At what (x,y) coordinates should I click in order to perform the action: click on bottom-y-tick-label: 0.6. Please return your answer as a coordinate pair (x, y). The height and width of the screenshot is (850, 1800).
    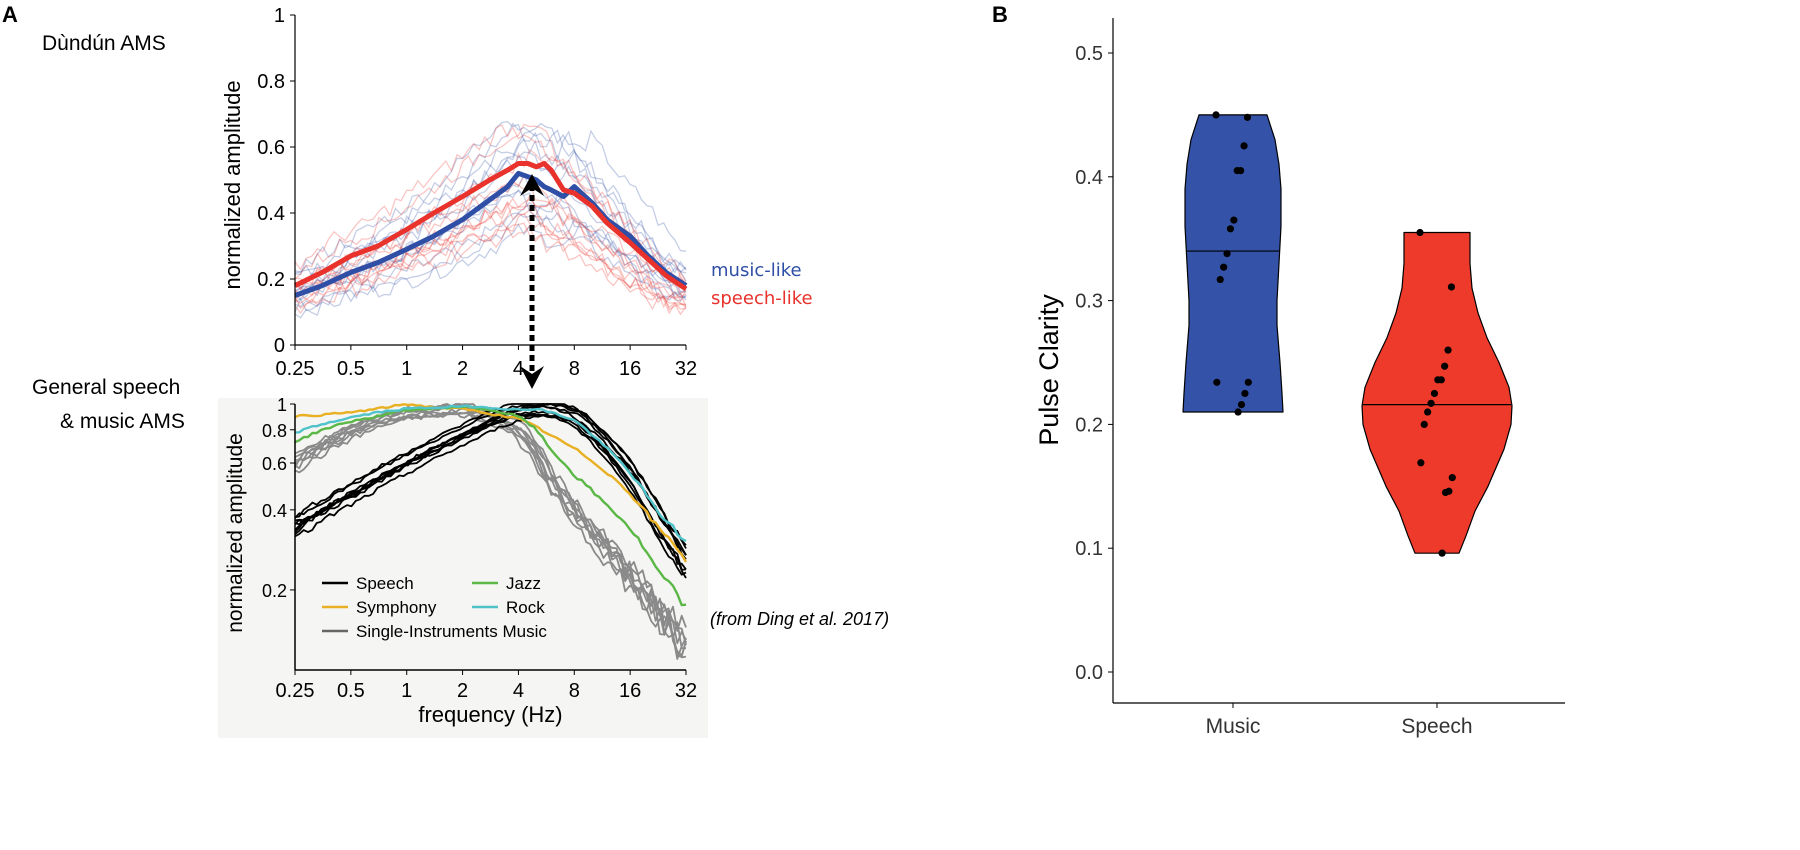
    Looking at the image, I should click on (274, 464).